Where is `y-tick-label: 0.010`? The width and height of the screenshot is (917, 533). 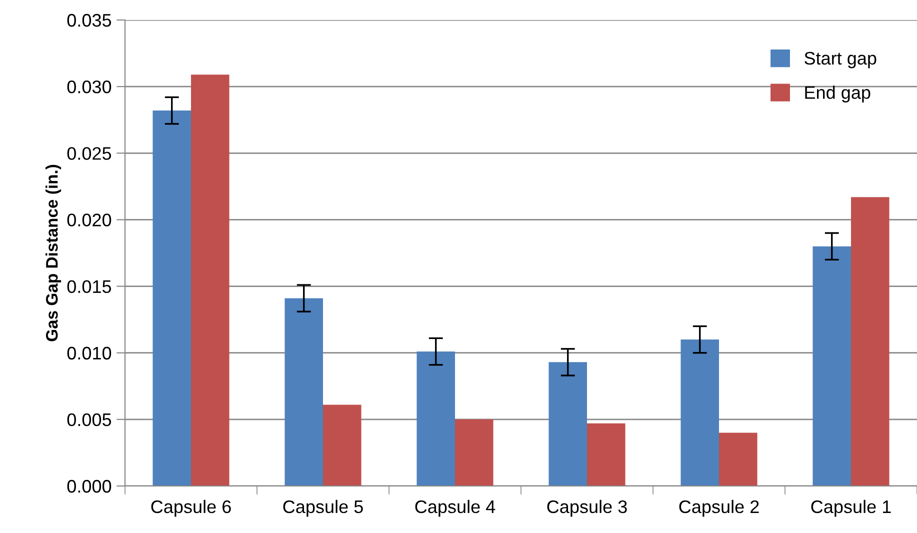 y-tick-label: 0.010 is located at coordinates (89, 353).